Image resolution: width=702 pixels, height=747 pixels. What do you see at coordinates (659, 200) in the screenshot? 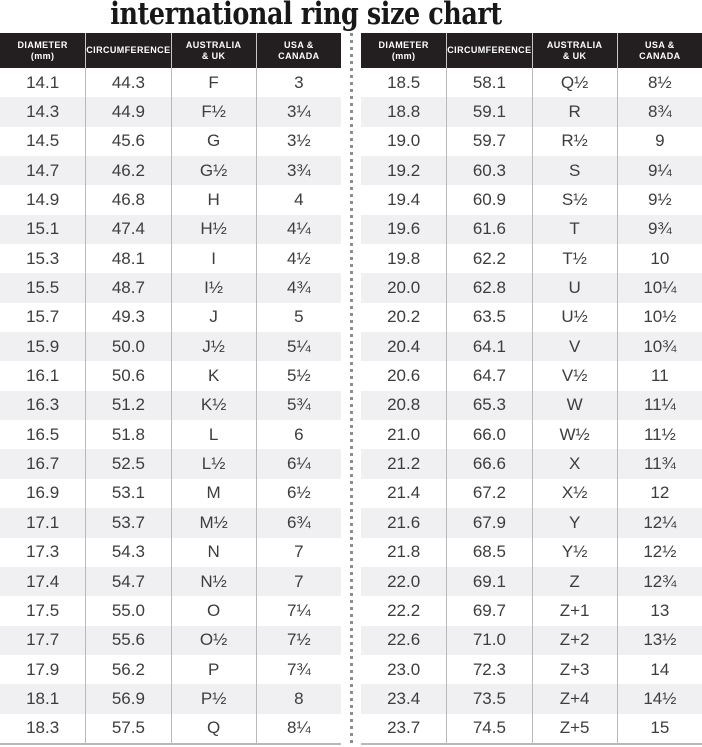
I see `table-cell-usa-canada: 9½` at bounding box center [659, 200].